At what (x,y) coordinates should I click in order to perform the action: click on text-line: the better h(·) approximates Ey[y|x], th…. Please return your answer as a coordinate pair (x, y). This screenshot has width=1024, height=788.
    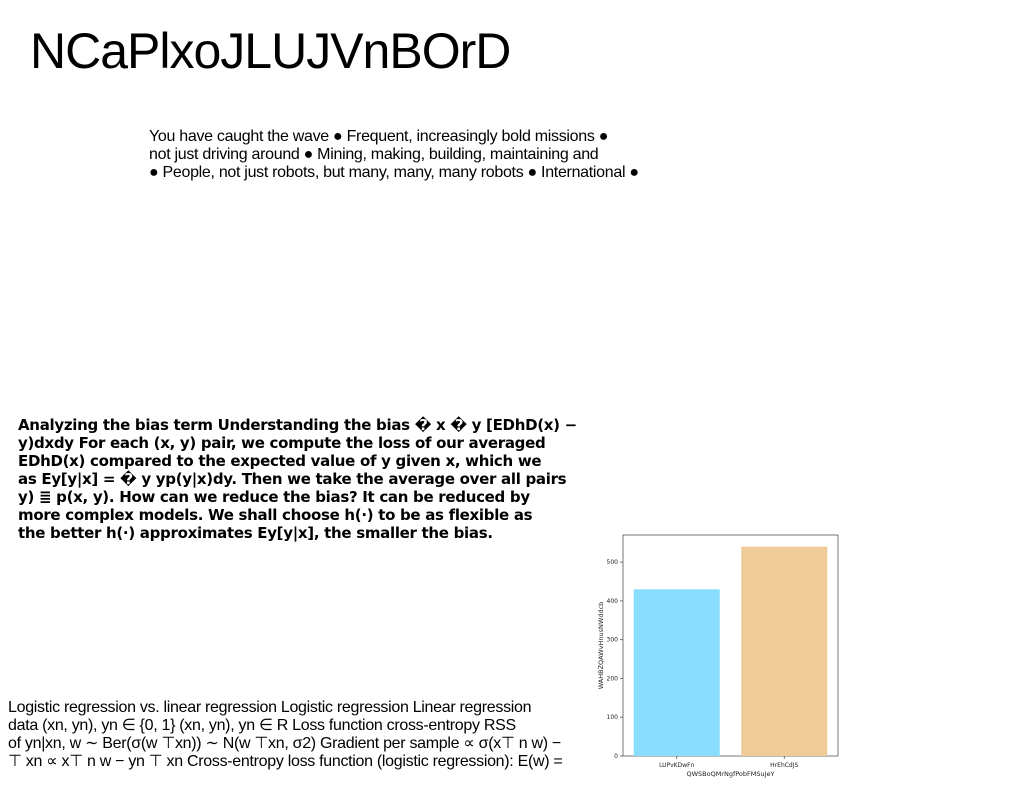
    Looking at the image, I should click on (255, 533).